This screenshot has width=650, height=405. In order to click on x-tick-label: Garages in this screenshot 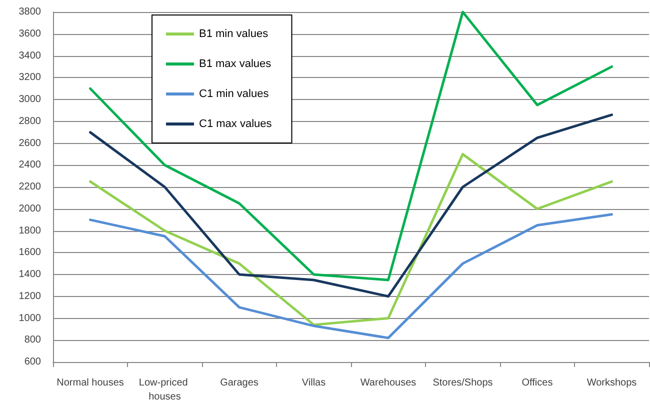, I will do `click(239, 383)`.